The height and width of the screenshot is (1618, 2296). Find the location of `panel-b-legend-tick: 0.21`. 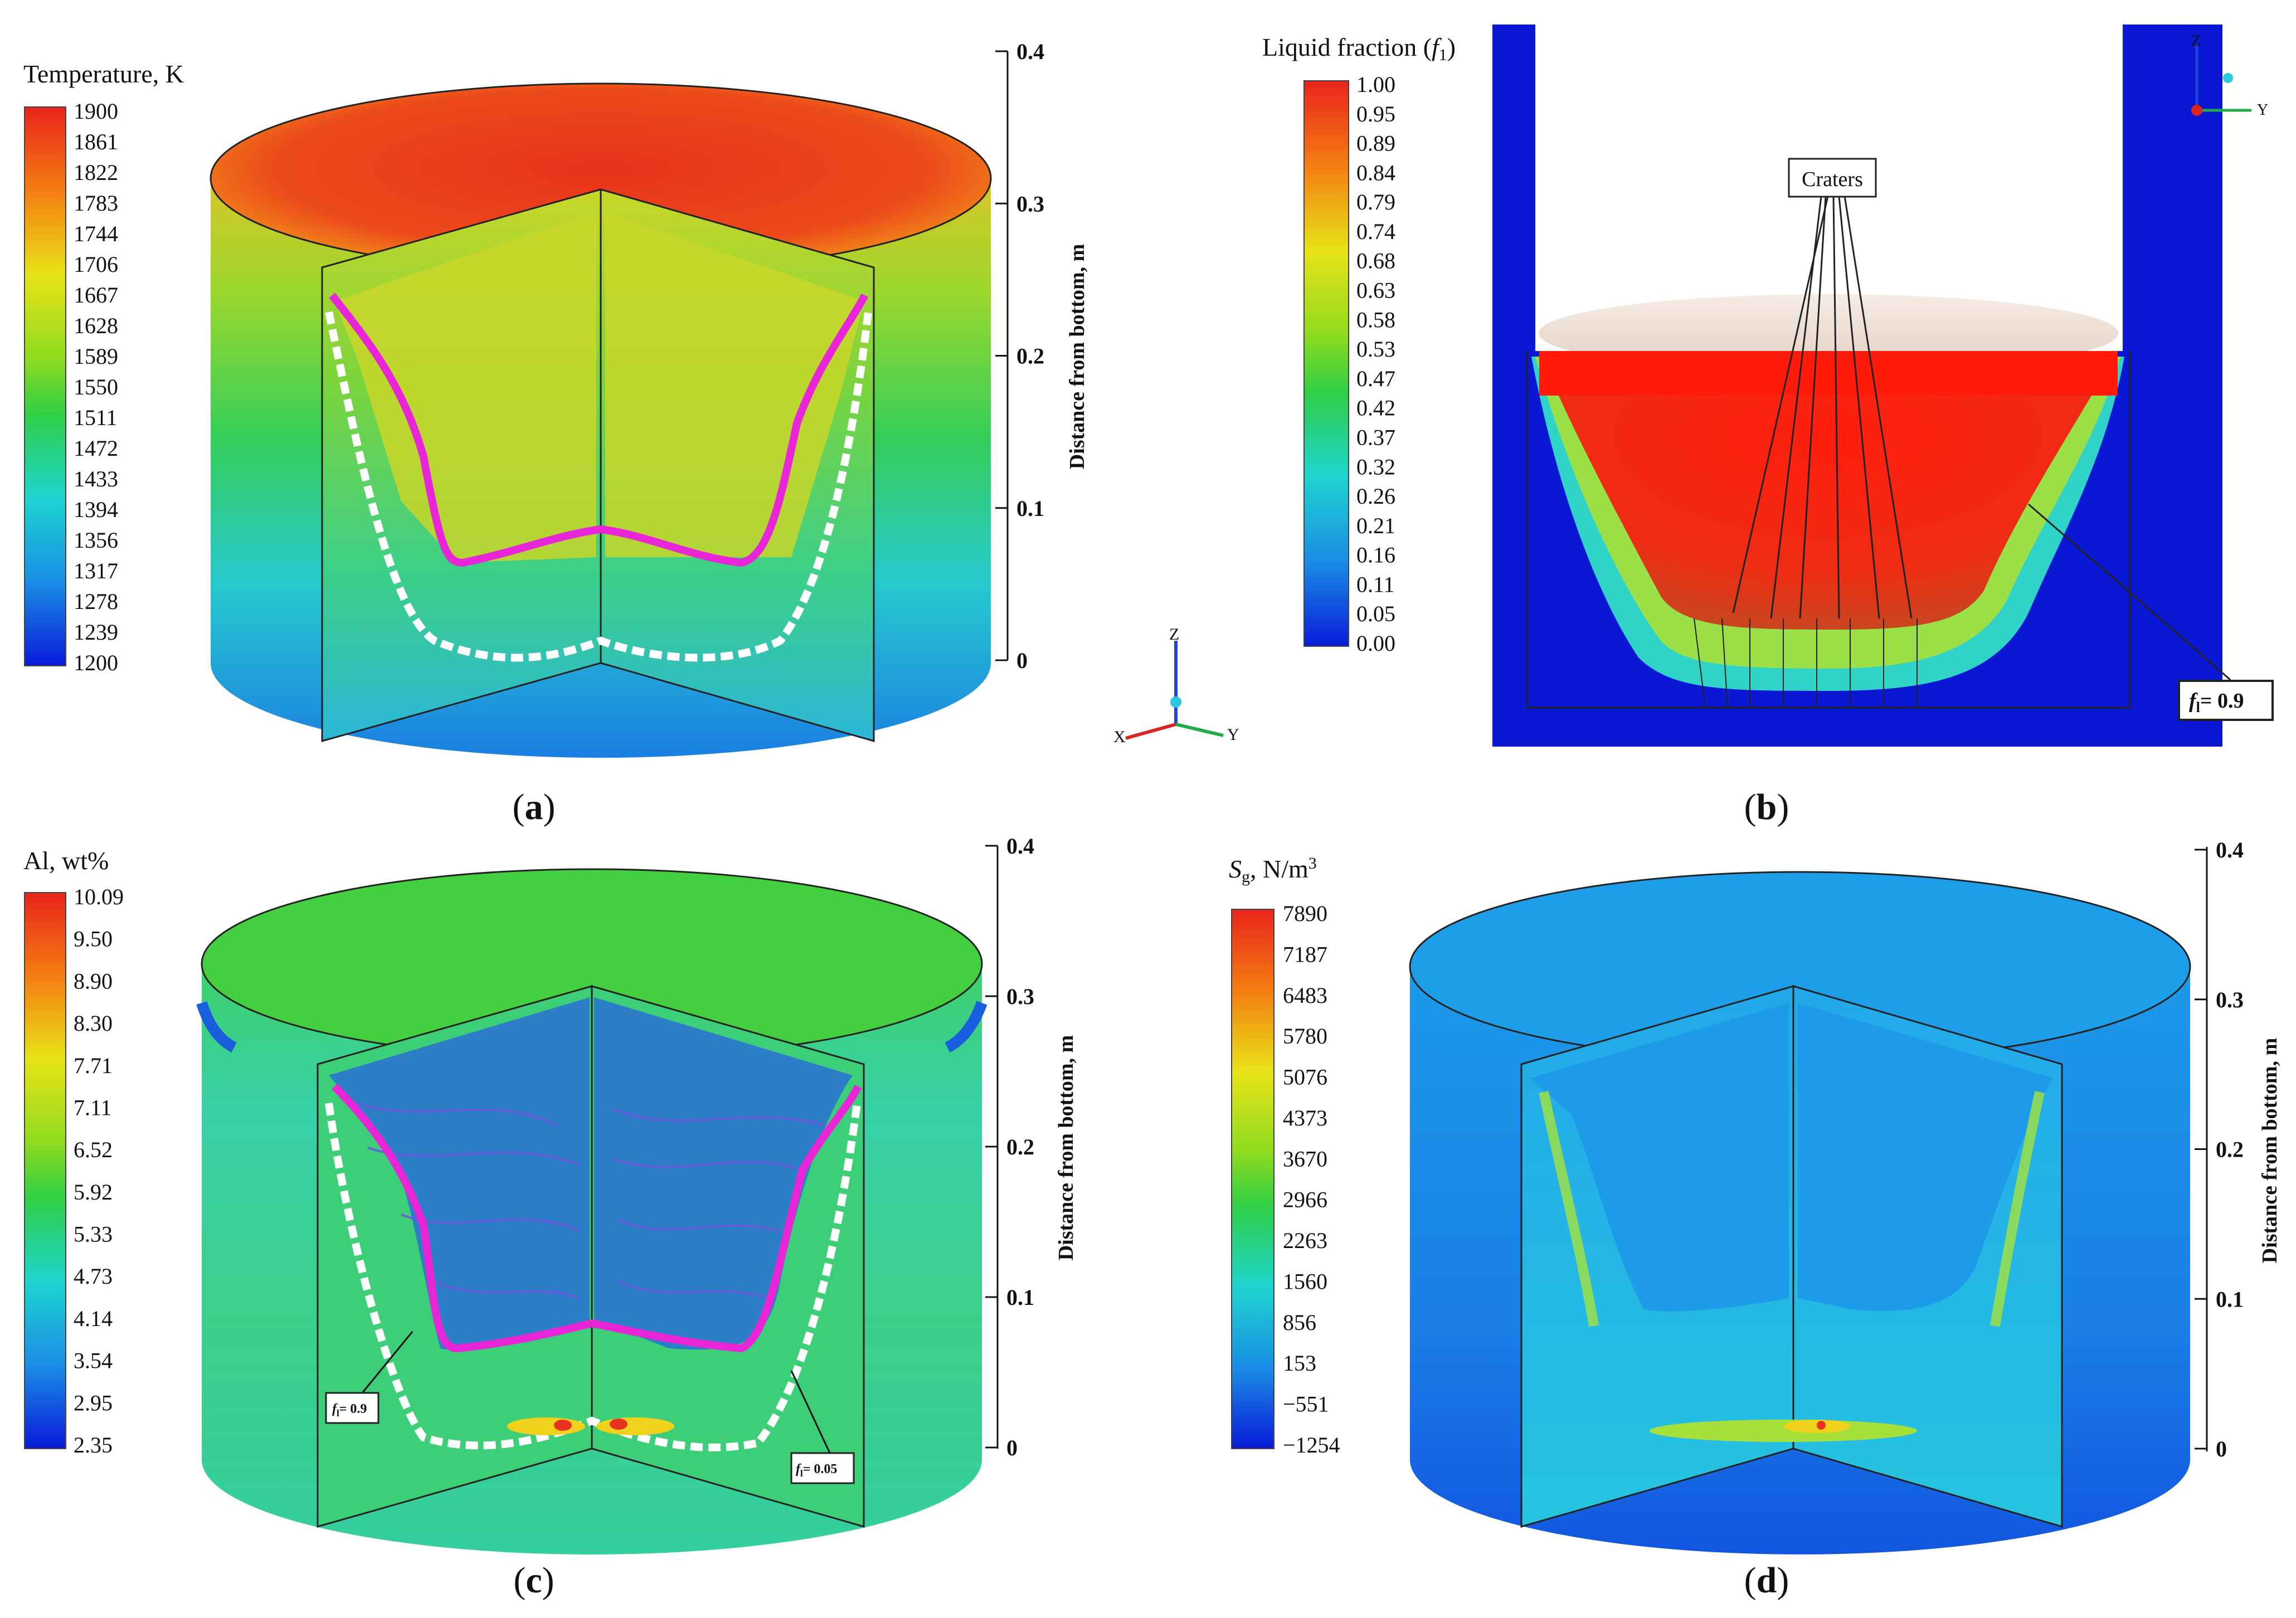

panel-b-legend-tick: 0.21 is located at coordinates (1375, 525).